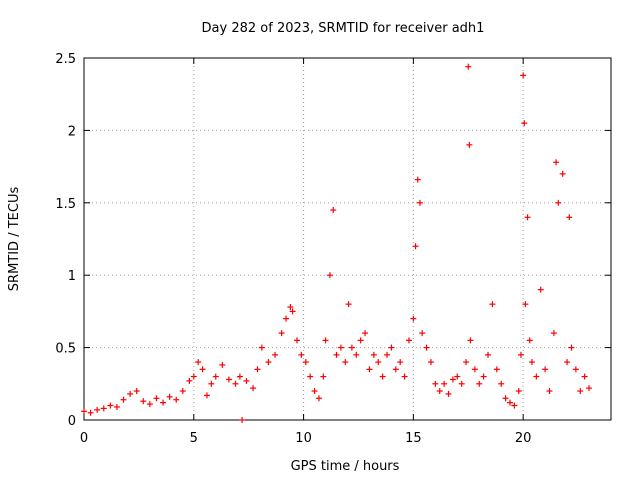 The width and height of the screenshot is (640, 480). What do you see at coordinates (84, 438) in the screenshot?
I see `x-tick-label: 0` at bounding box center [84, 438].